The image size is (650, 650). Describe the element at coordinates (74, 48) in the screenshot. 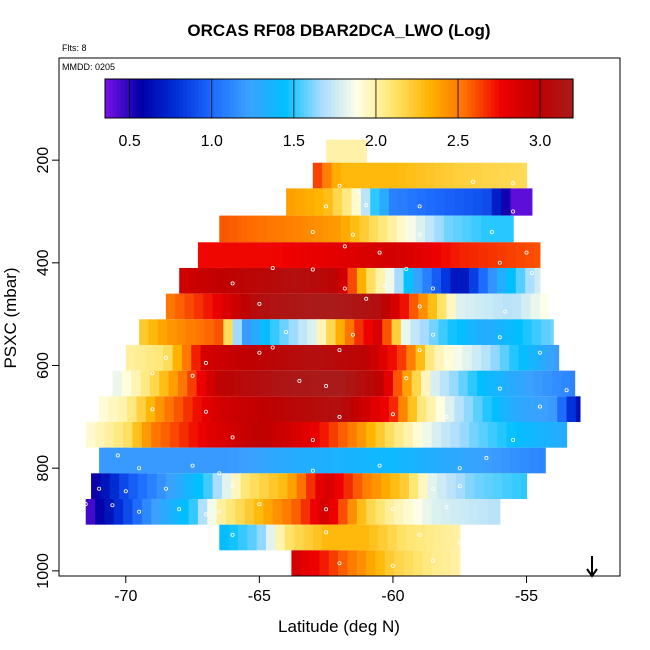

I see `flights-note: Flts: 8` at that location.